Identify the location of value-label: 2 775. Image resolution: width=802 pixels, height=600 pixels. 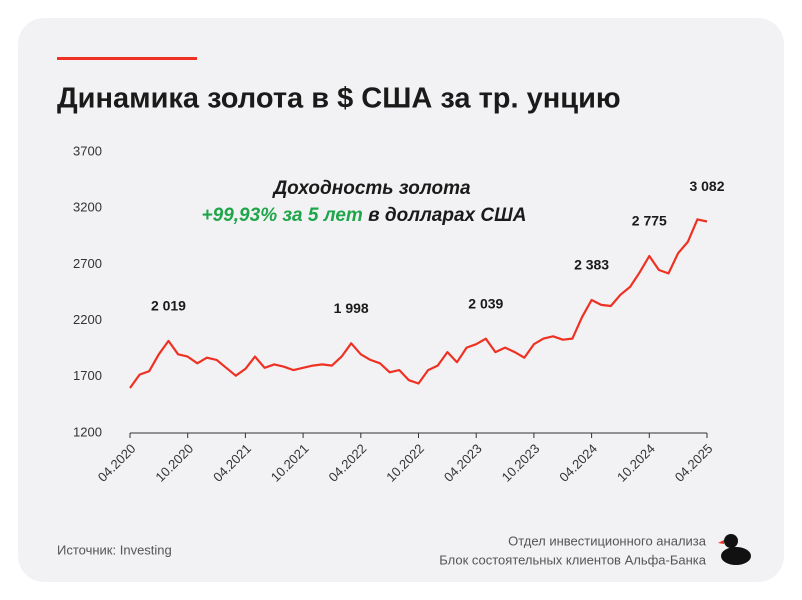
(649, 221).